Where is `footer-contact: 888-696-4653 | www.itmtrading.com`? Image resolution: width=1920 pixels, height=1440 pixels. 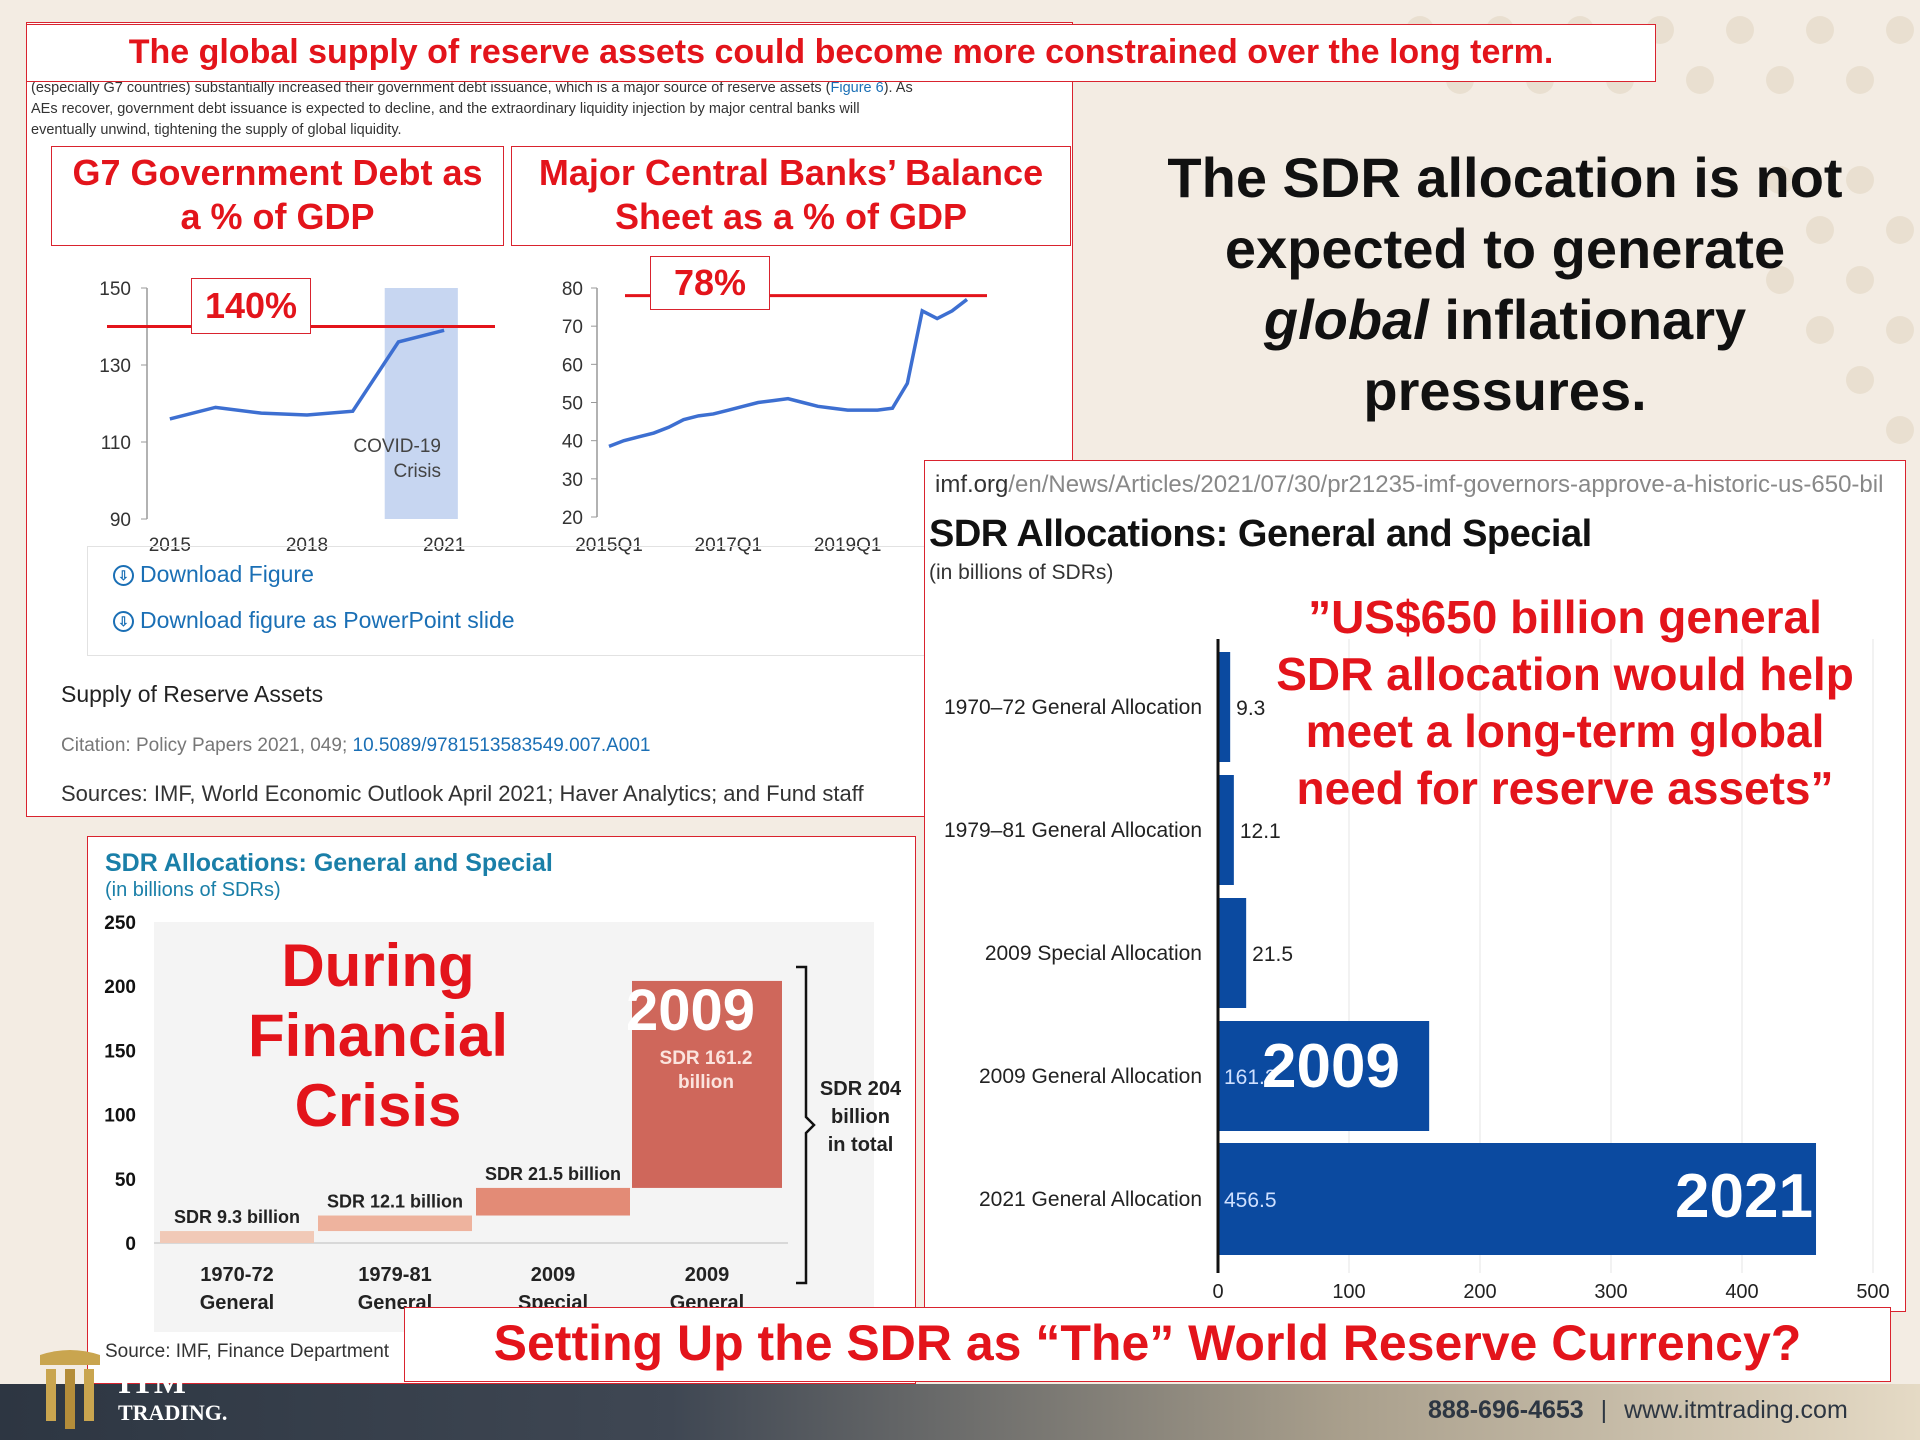 footer-contact: 888-696-4653 | www.itmtrading.com is located at coordinates (1638, 1410).